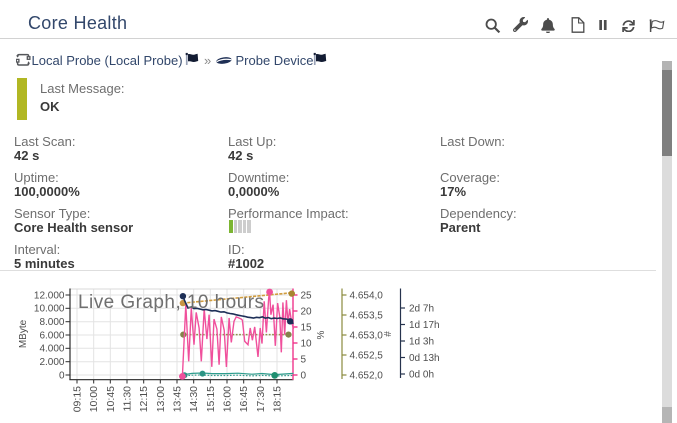 Image resolution: width=677 pixels, height=423 pixels. Describe the element at coordinates (78, 399) in the screenshot. I see `svg-text: 09:15` at that location.